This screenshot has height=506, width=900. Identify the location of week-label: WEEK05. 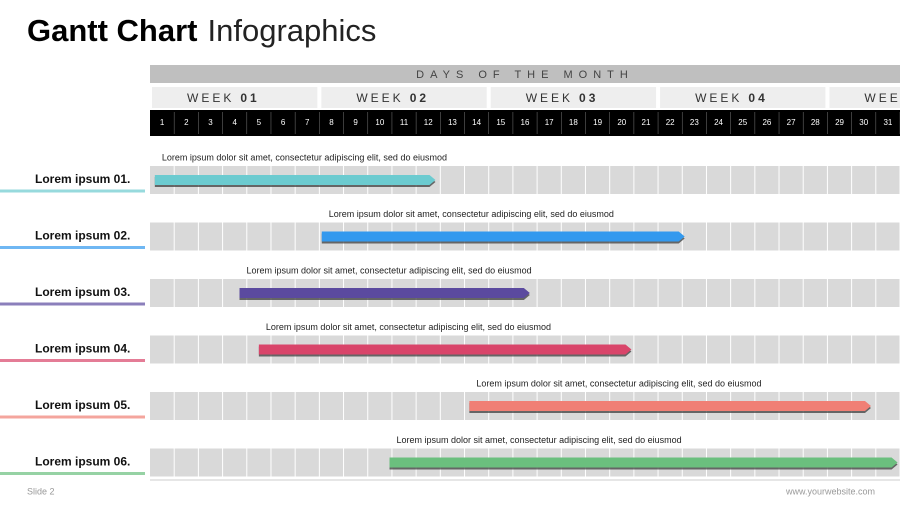
(882, 98).